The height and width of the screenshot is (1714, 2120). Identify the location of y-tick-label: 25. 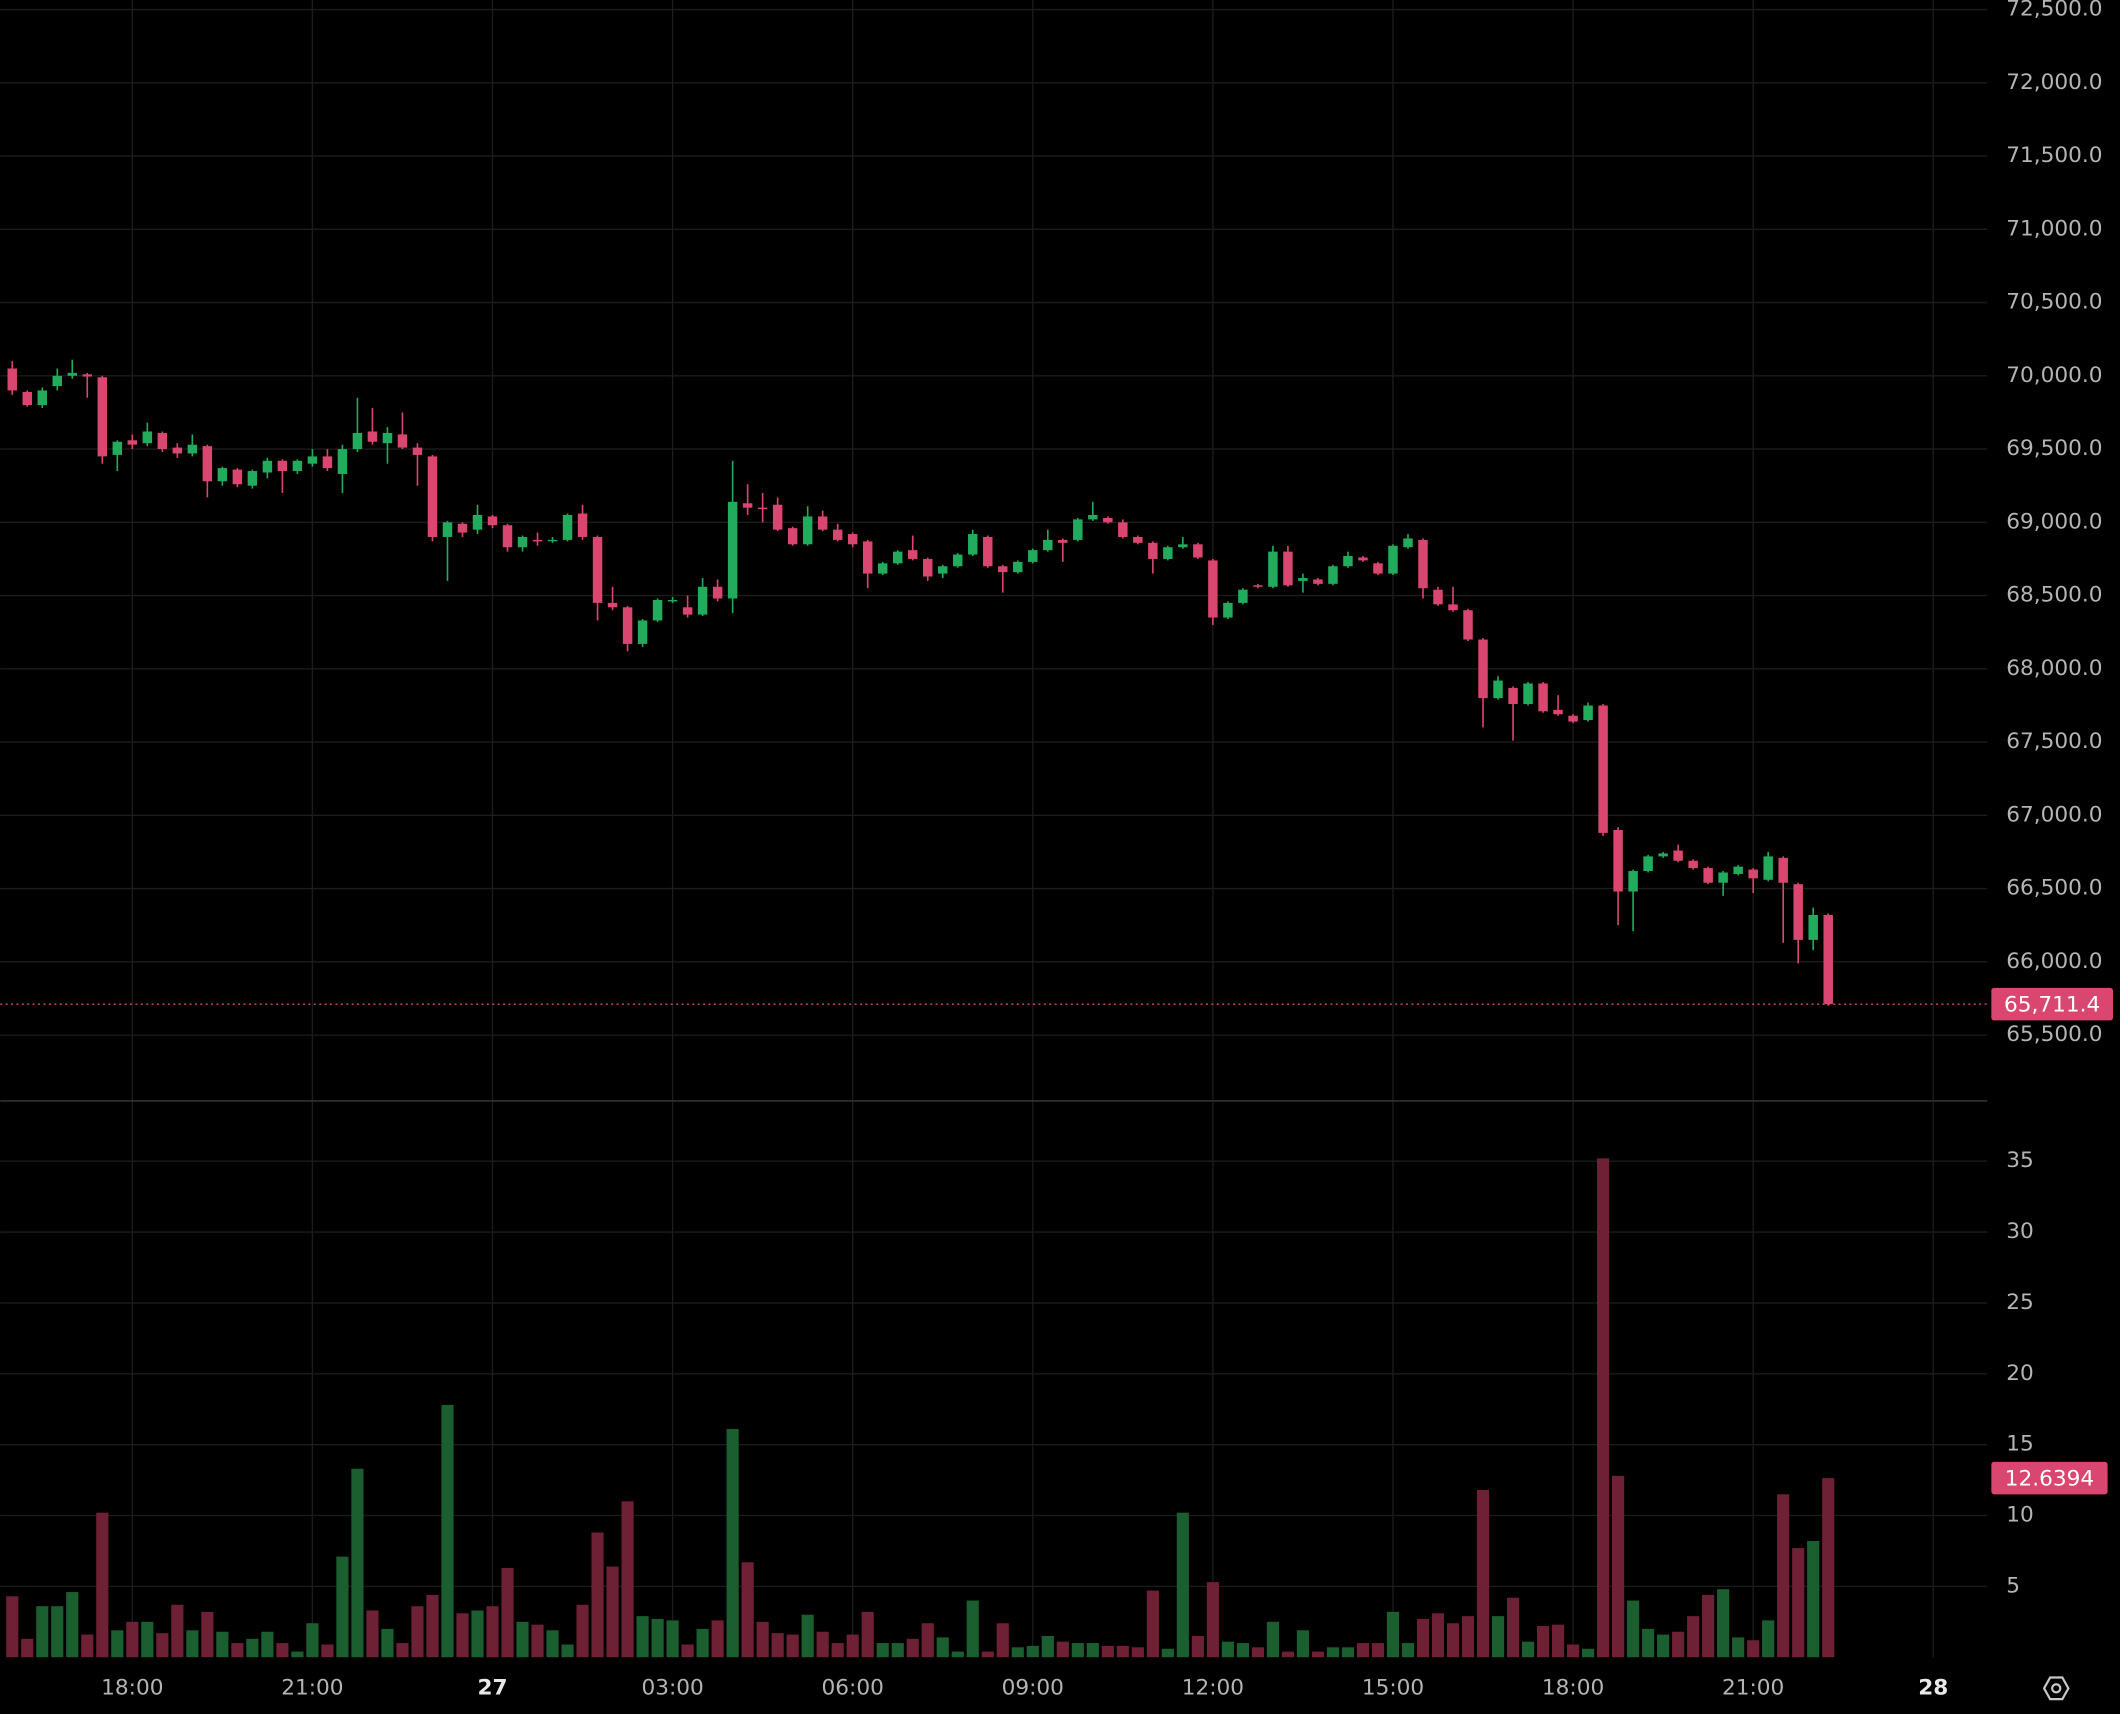
(2020, 1302).